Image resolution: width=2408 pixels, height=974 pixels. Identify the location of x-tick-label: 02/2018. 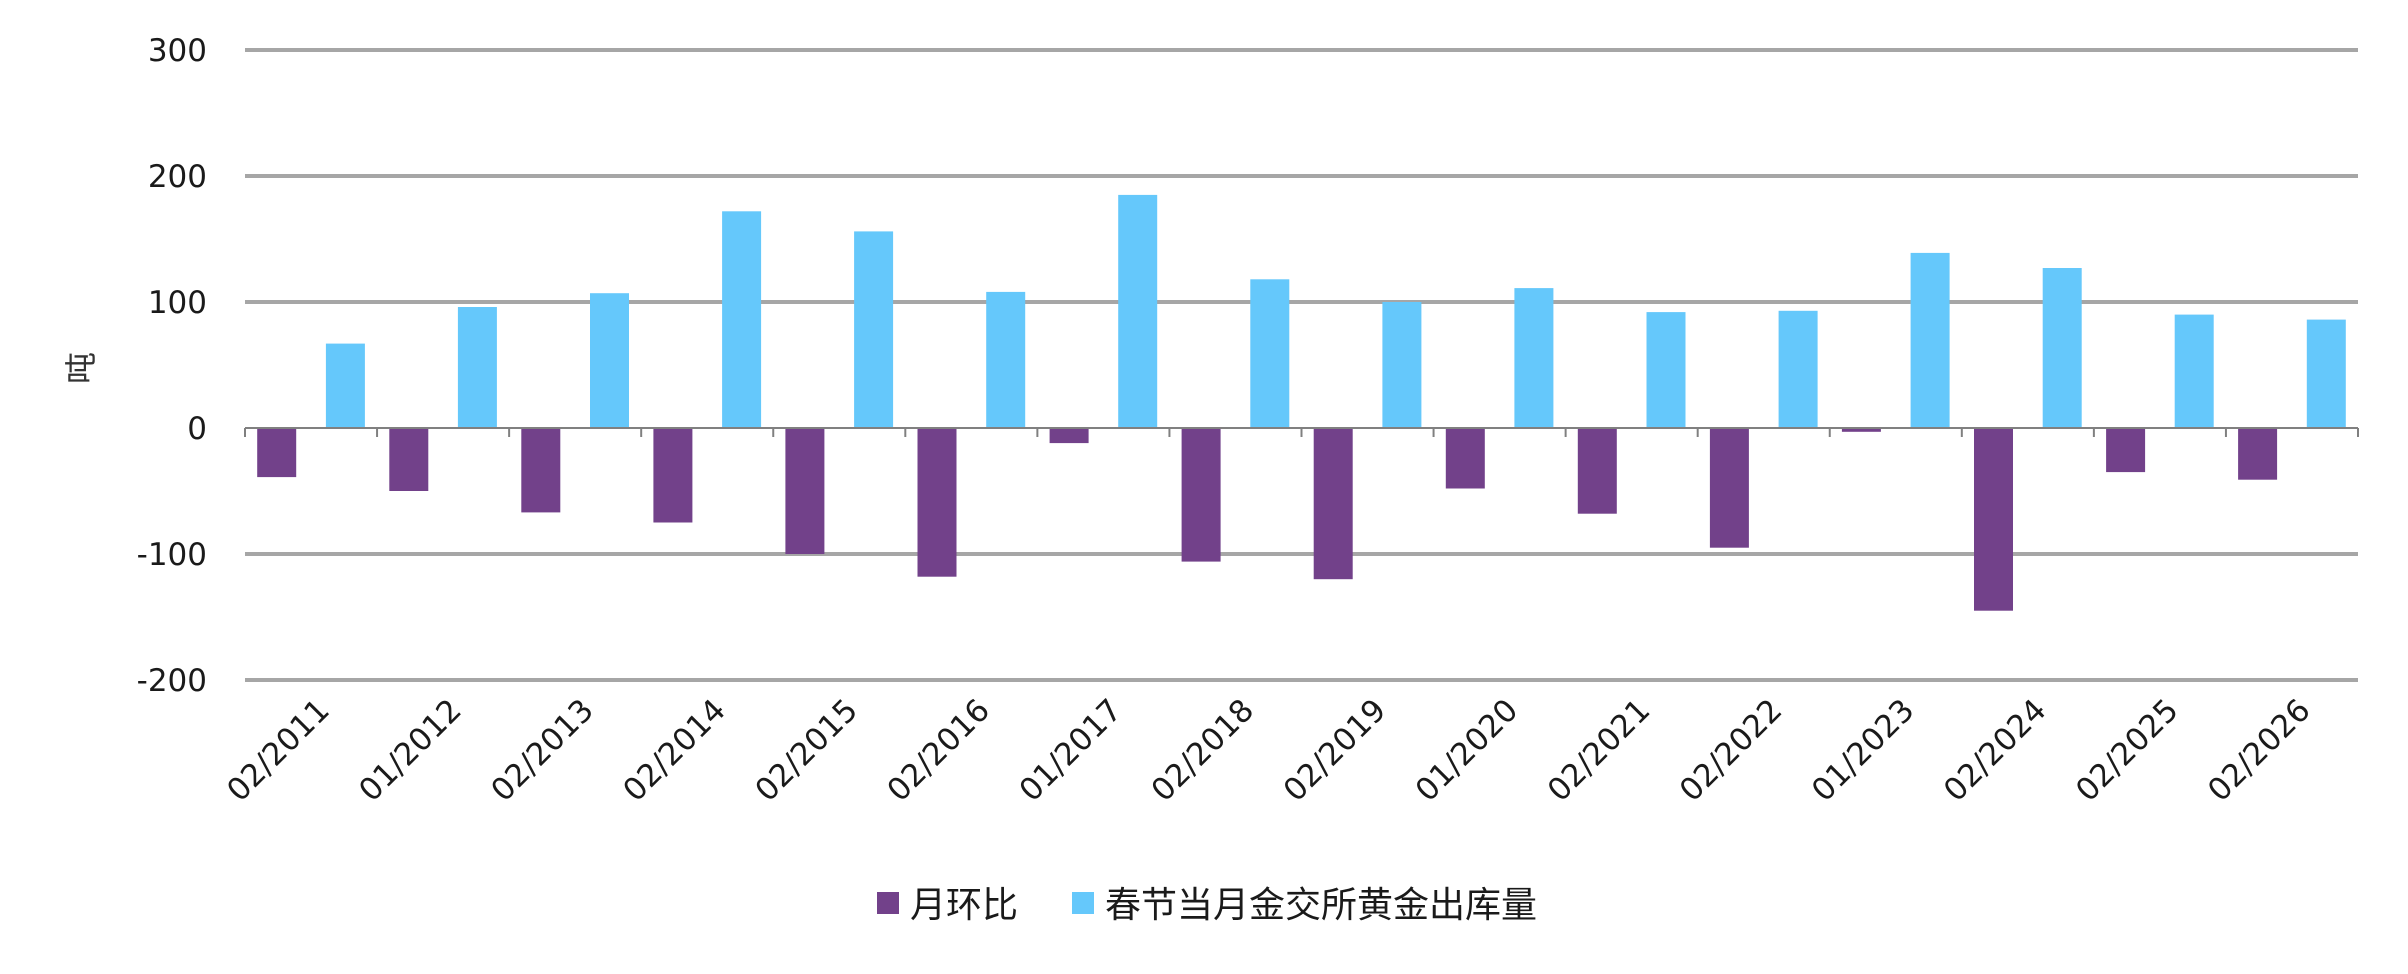
(1203, 750).